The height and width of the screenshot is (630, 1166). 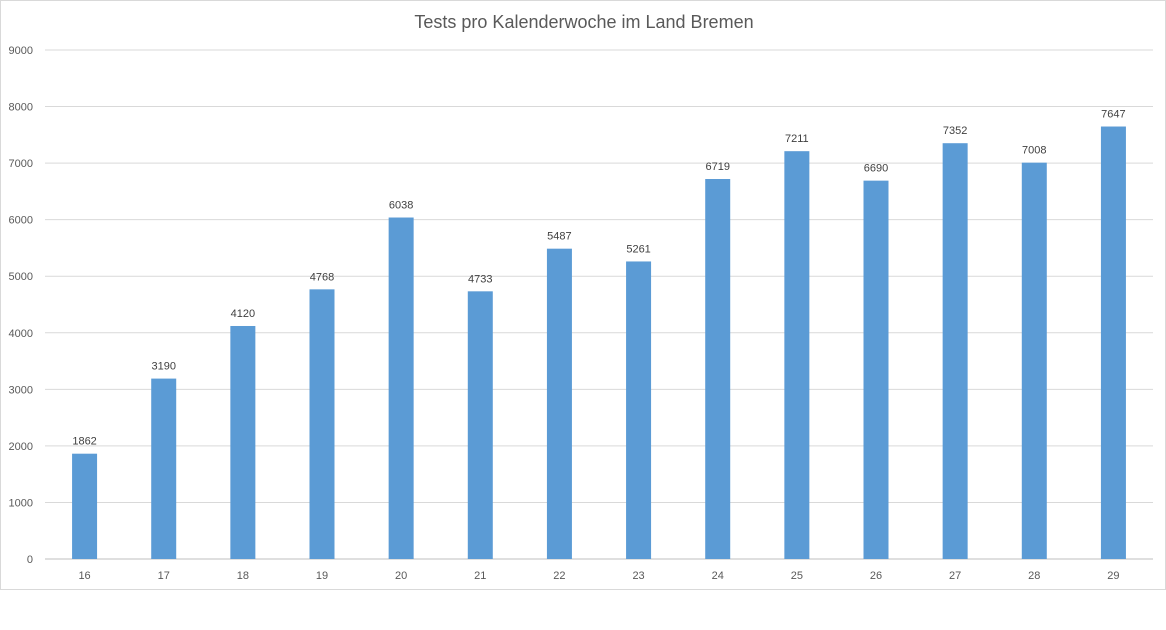 I want to click on data-label: 6719, so click(x=717, y=167).